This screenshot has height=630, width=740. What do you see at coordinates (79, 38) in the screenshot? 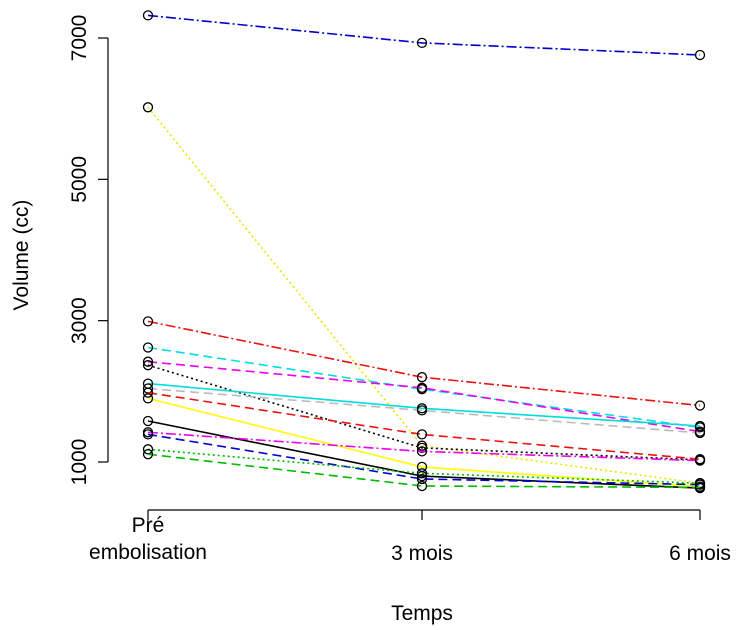
I see `y-tick-label: 7000` at bounding box center [79, 38].